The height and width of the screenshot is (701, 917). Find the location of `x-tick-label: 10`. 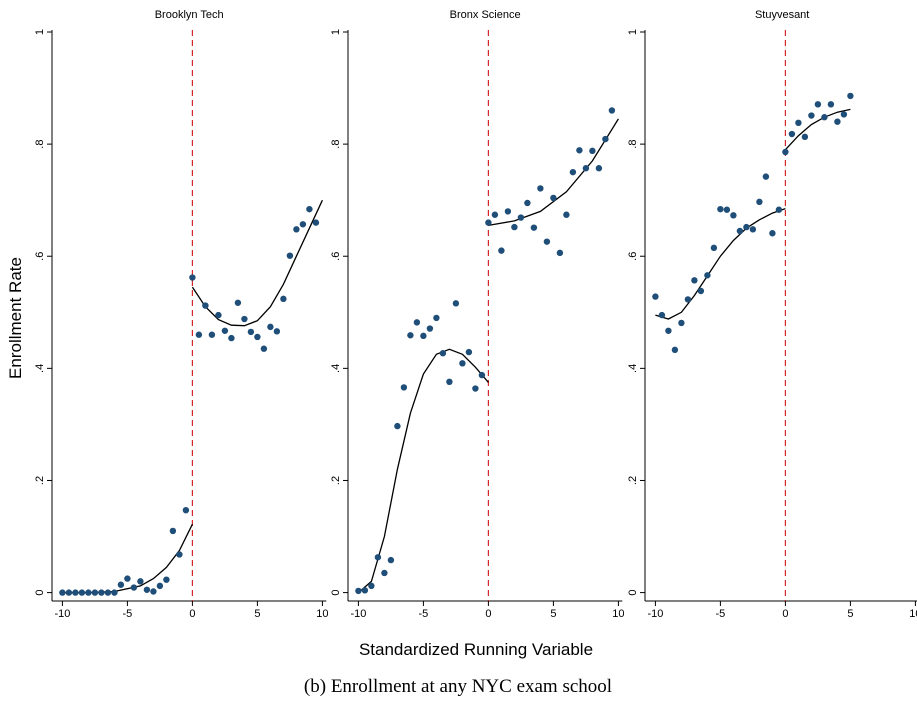

x-tick-label: 10 is located at coordinates (618, 614).